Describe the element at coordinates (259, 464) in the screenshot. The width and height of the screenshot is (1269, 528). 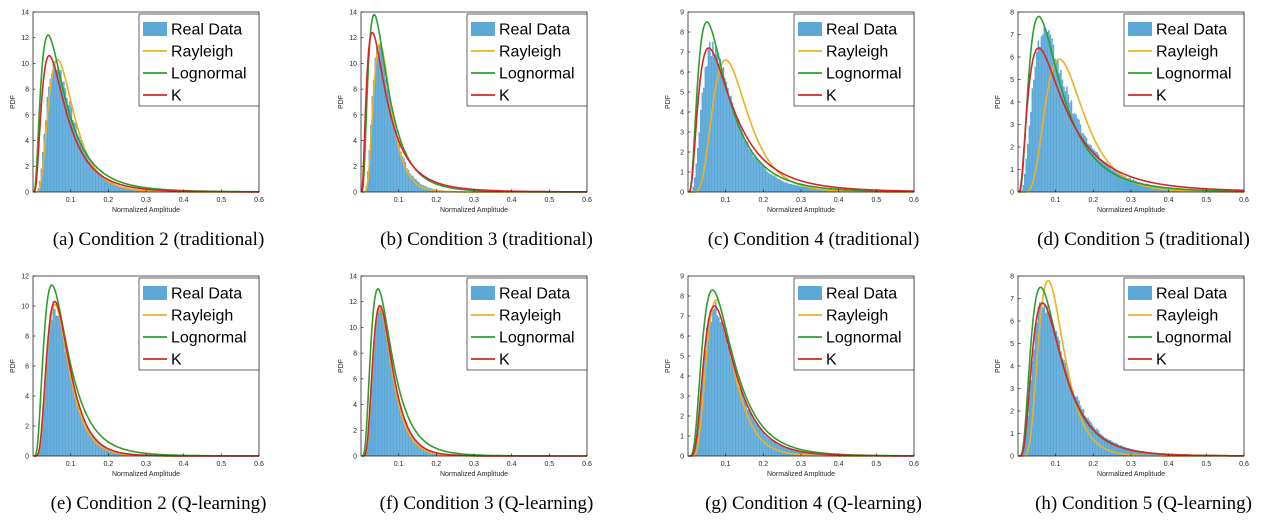
I see `x-tick-label: 0.6` at that location.